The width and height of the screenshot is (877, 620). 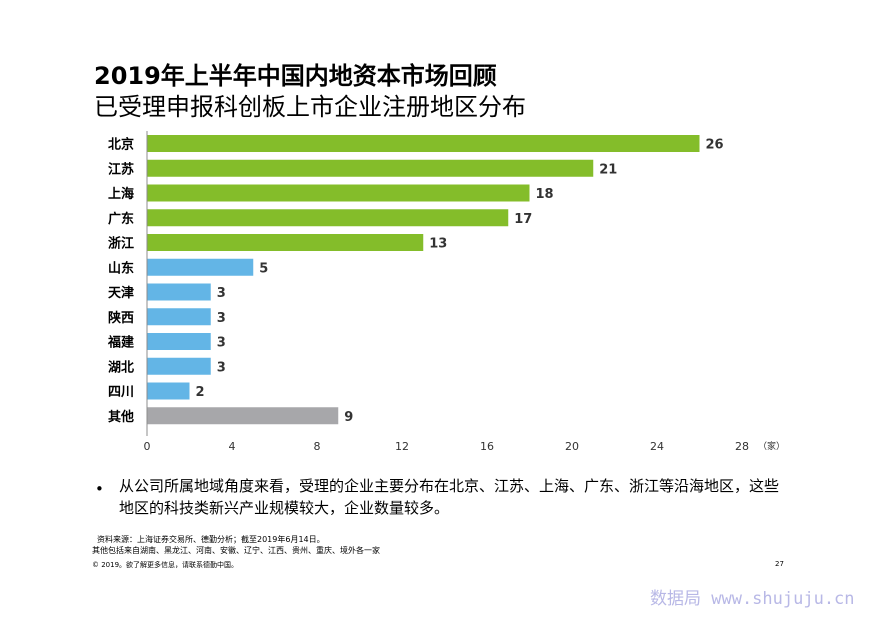 What do you see at coordinates (263, 268) in the screenshot?
I see `data-label: 5` at bounding box center [263, 268].